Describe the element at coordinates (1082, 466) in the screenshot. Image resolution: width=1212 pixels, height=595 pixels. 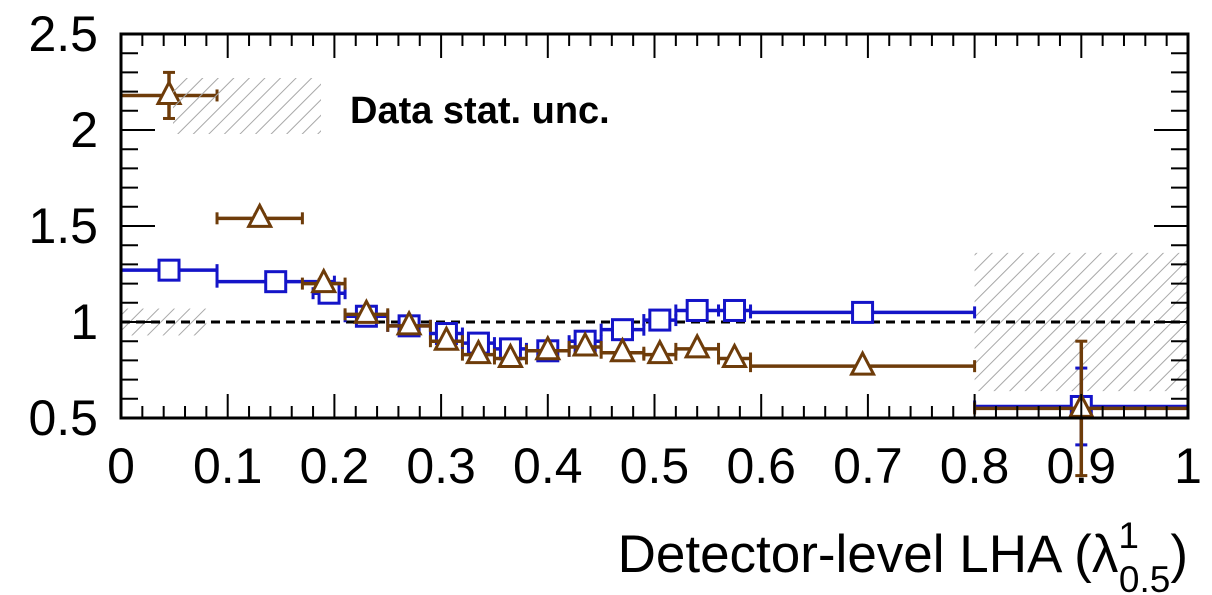
I see `x-tick-label: 0.9` at that location.